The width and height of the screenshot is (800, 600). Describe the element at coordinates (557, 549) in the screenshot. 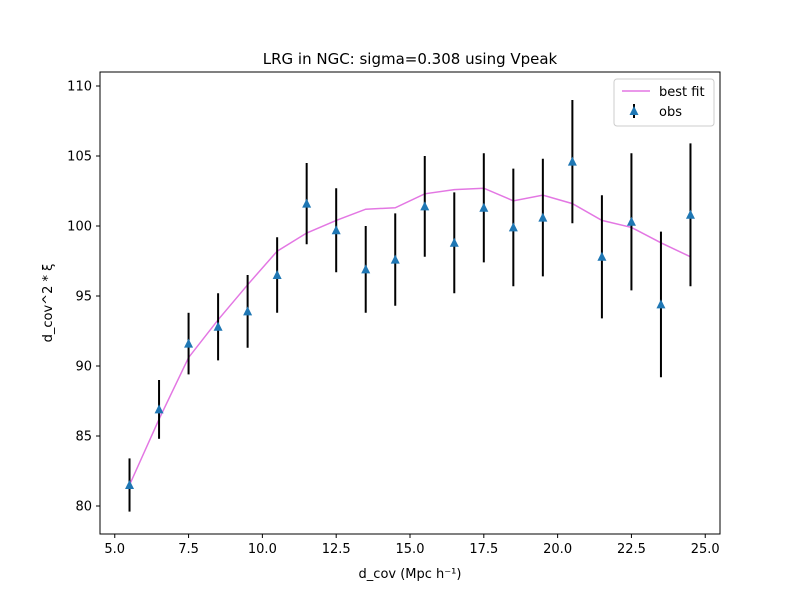

I see `x-tick-label: 20.0` at that location.